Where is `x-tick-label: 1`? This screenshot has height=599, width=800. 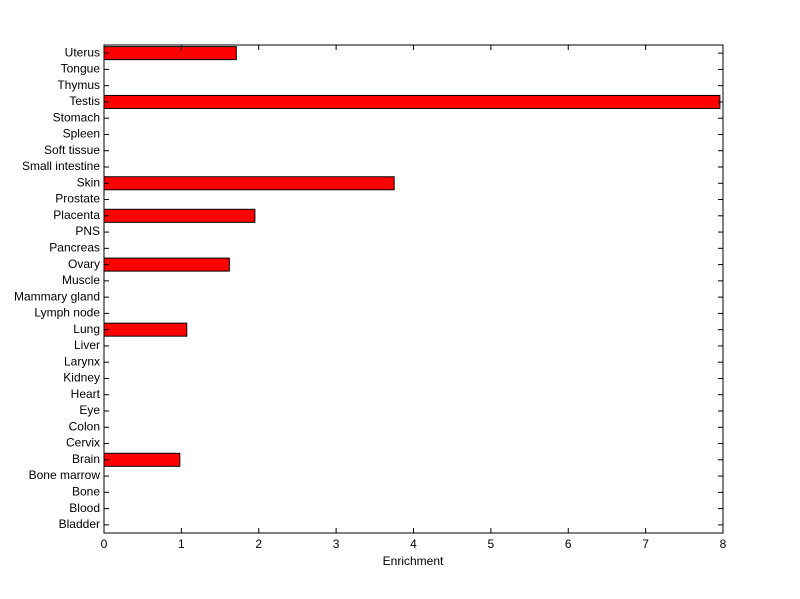 x-tick-label: 1 is located at coordinates (181, 544).